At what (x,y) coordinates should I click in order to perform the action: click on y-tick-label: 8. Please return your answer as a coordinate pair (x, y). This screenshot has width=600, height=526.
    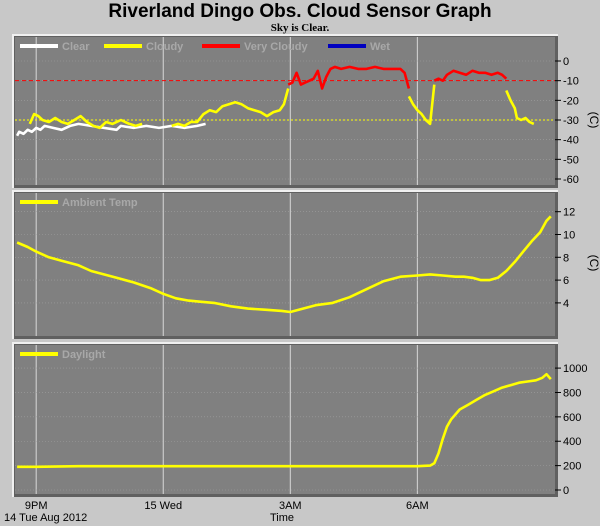
    Looking at the image, I should click on (566, 258).